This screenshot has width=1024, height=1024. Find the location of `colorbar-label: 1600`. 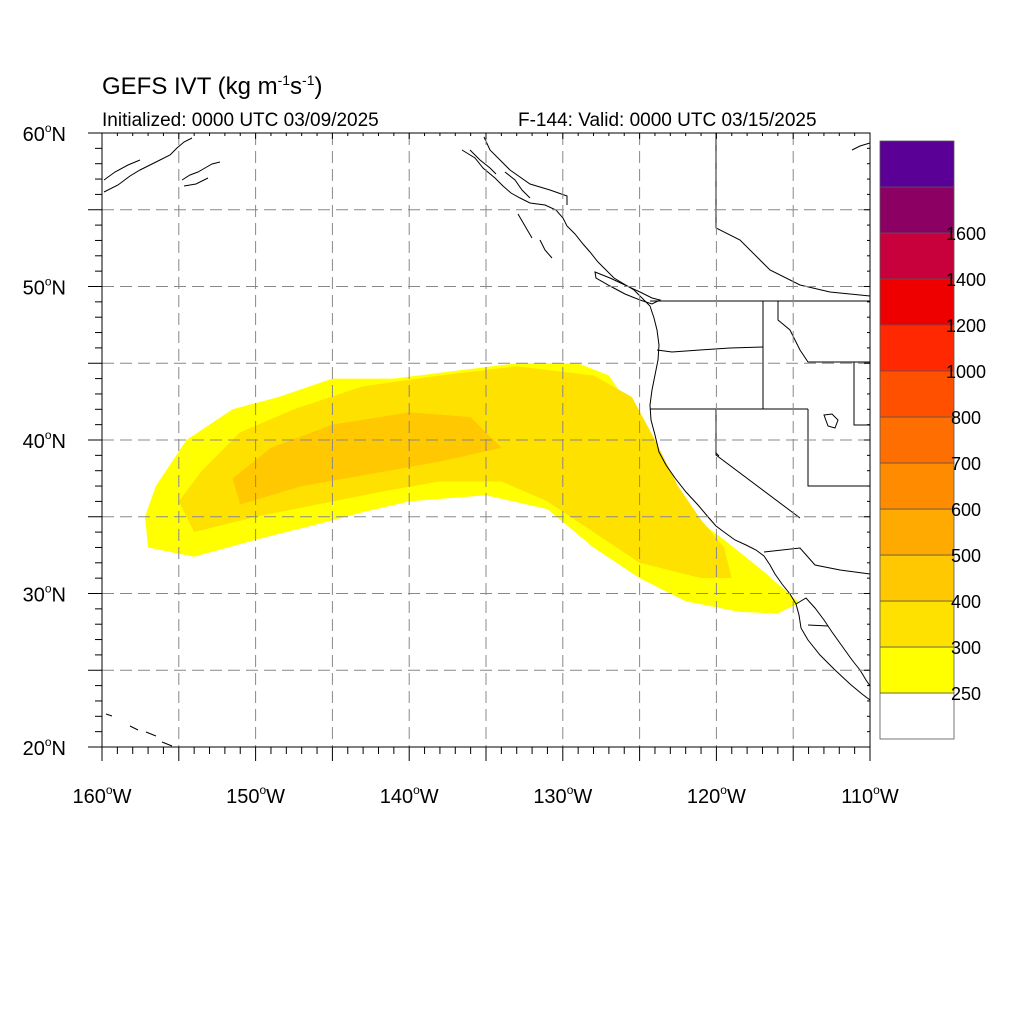

colorbar-label: 1600 is located at coordinates (966, 234).